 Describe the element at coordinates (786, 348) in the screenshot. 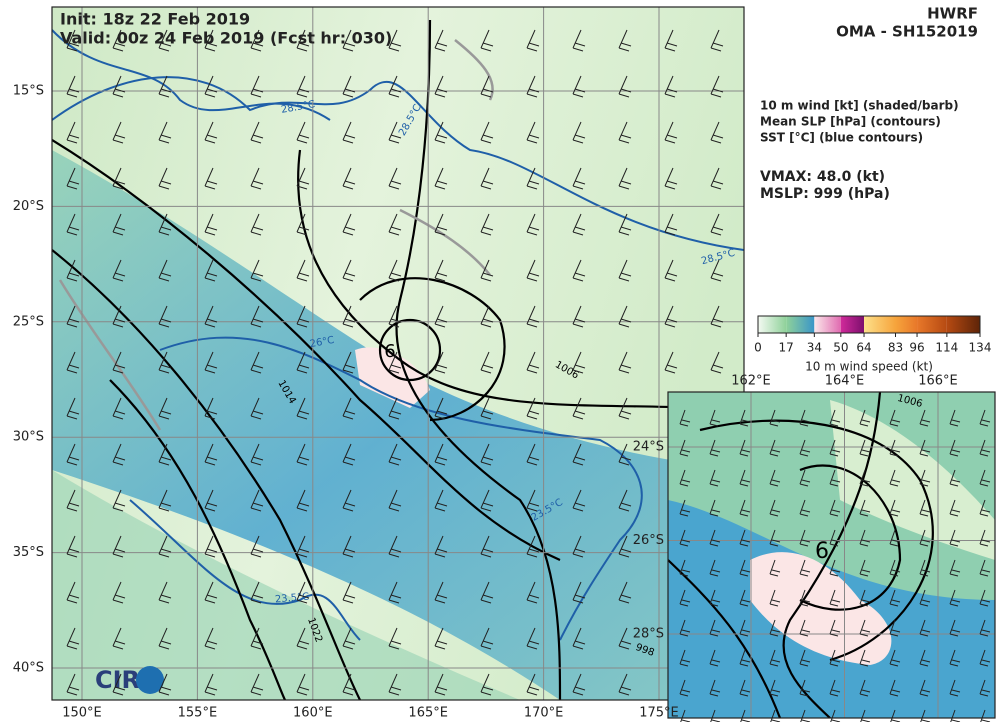

I see `colorbar-tick-label: 17` at that location.